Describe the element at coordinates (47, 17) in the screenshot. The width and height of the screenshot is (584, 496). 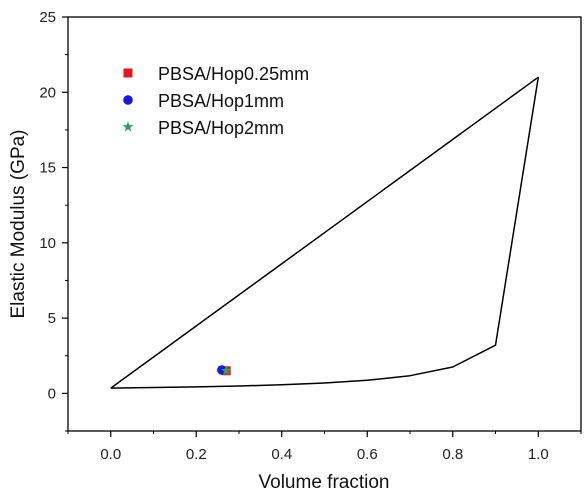
I see `y-tick-label: 25` at that location.